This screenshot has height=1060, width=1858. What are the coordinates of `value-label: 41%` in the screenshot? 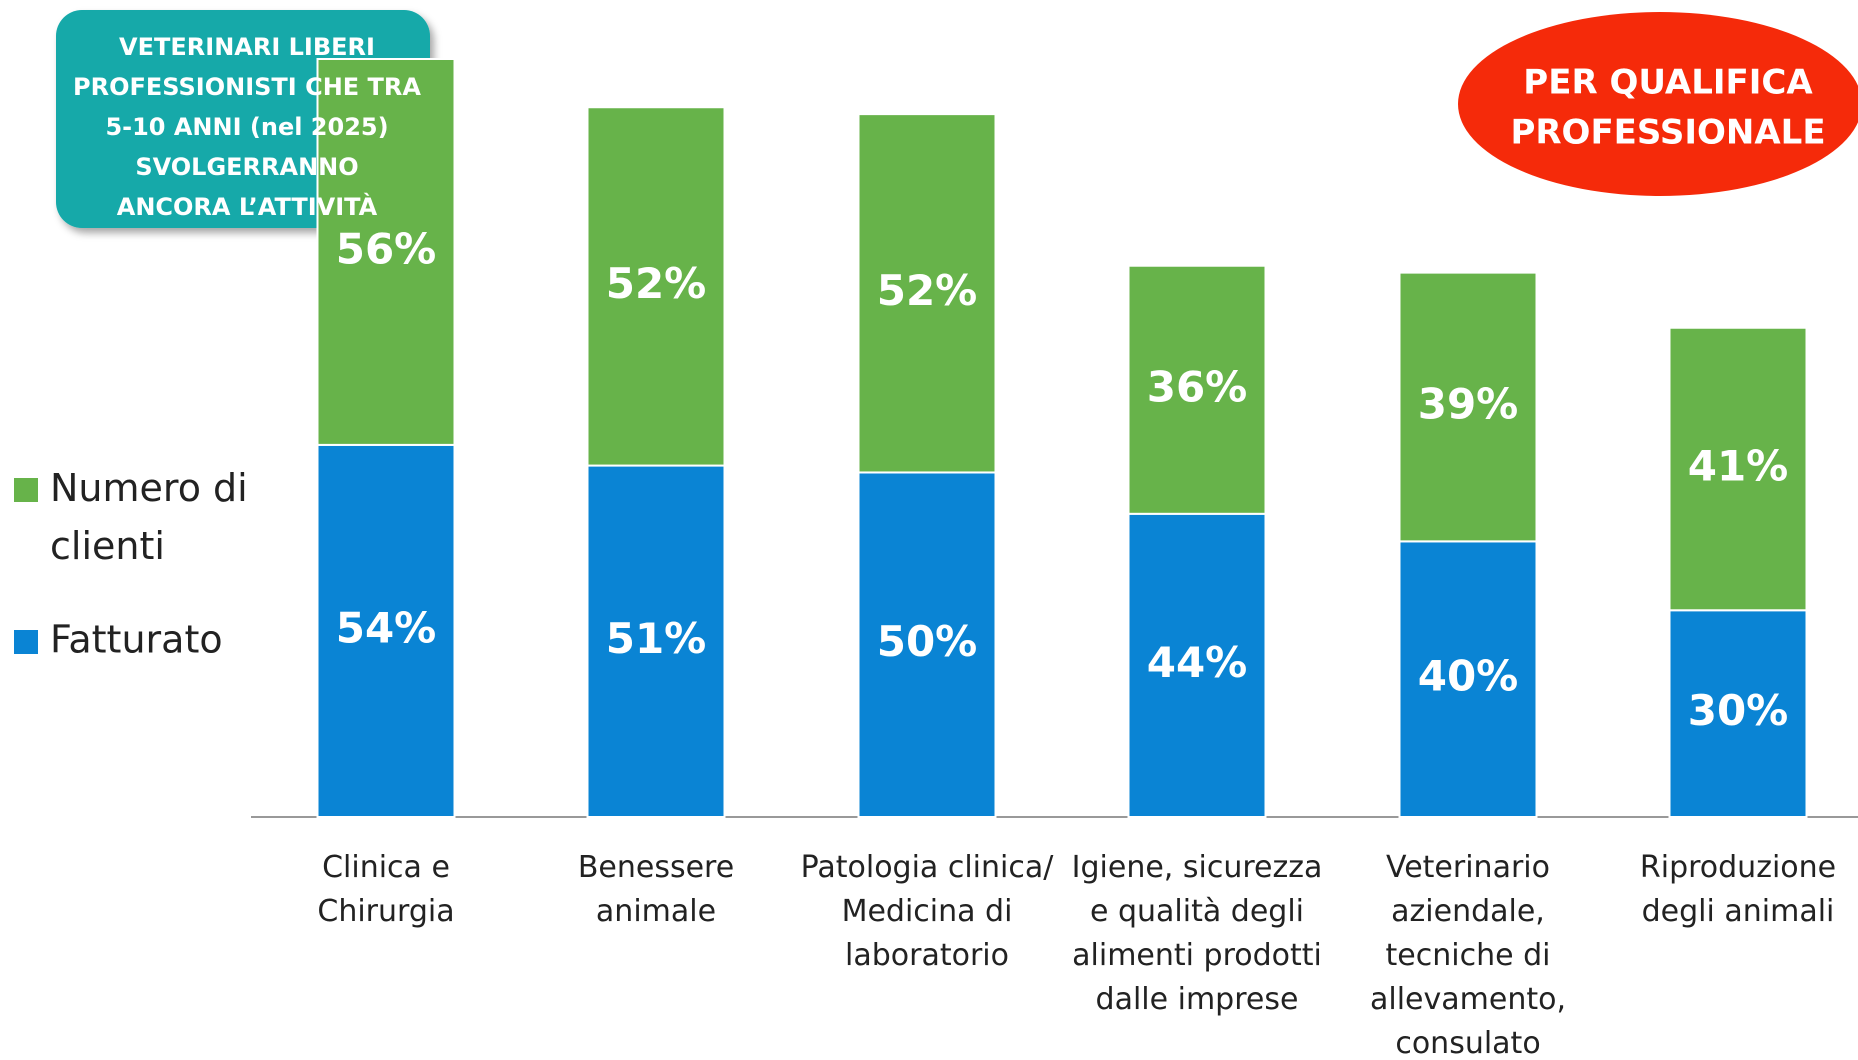 It's located at (1738, 466).